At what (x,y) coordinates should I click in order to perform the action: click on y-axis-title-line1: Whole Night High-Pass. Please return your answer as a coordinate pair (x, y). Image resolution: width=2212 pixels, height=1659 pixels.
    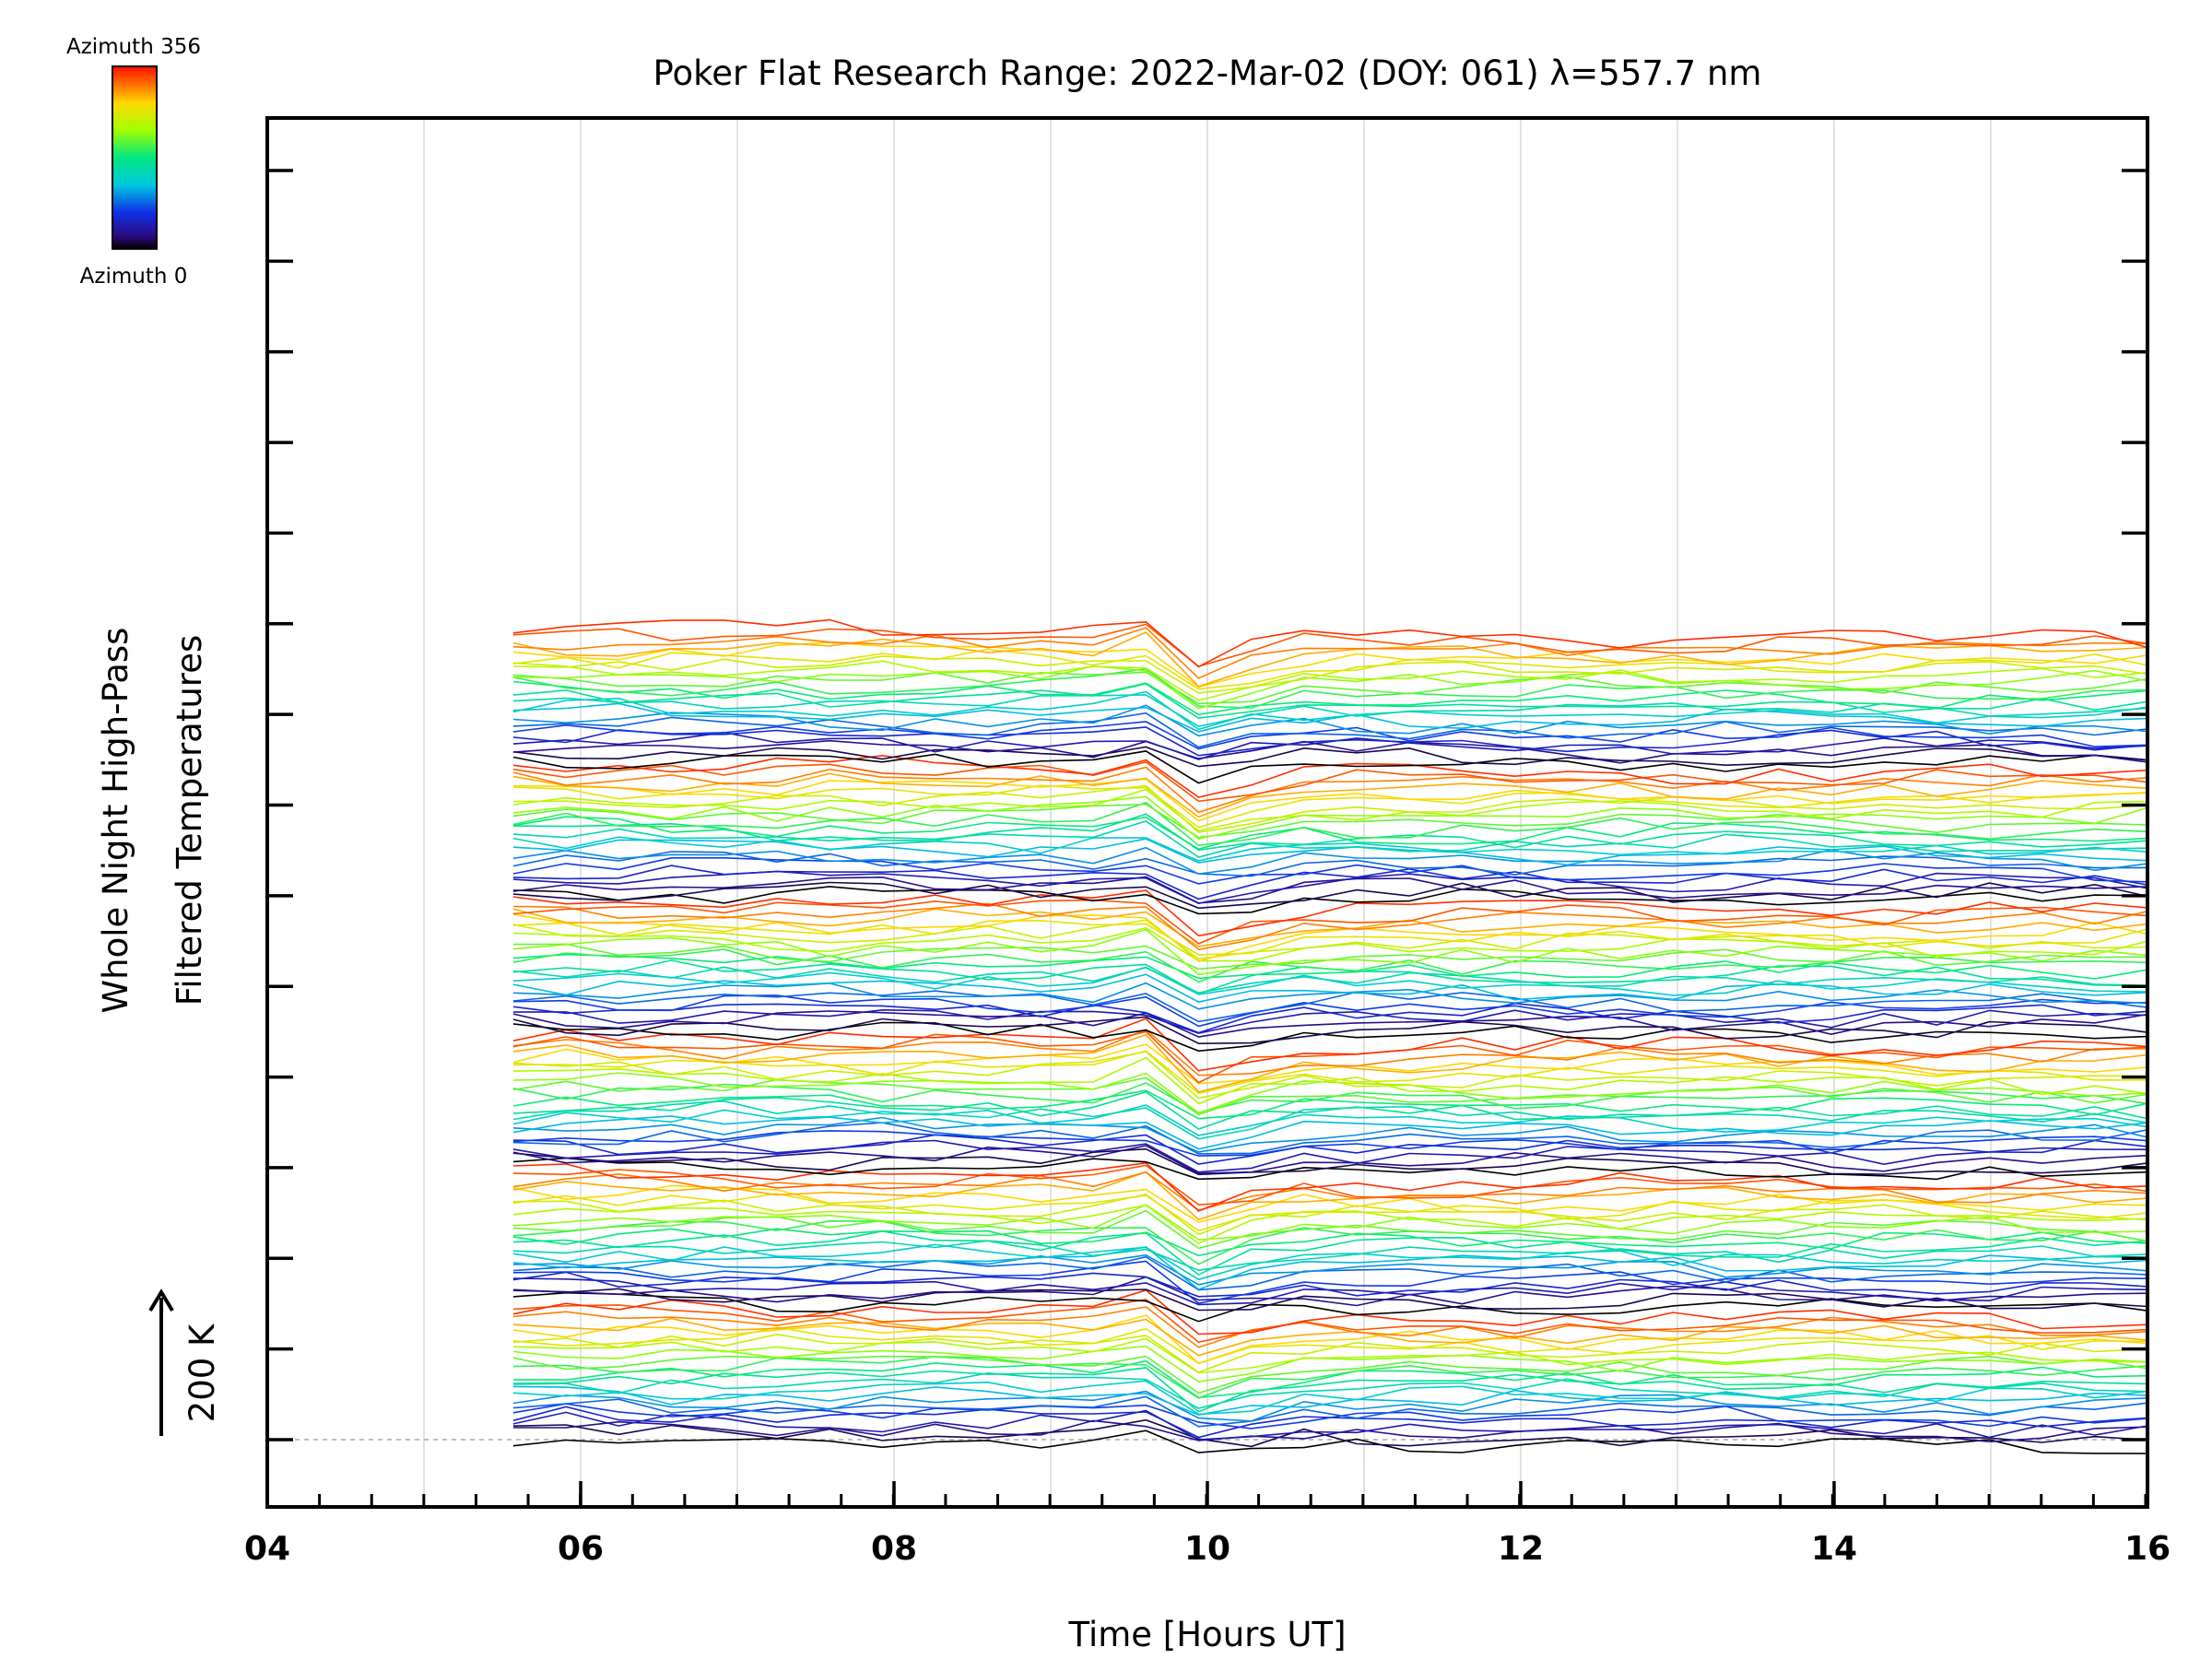
    Looking at the image, I should click on (115, 821).